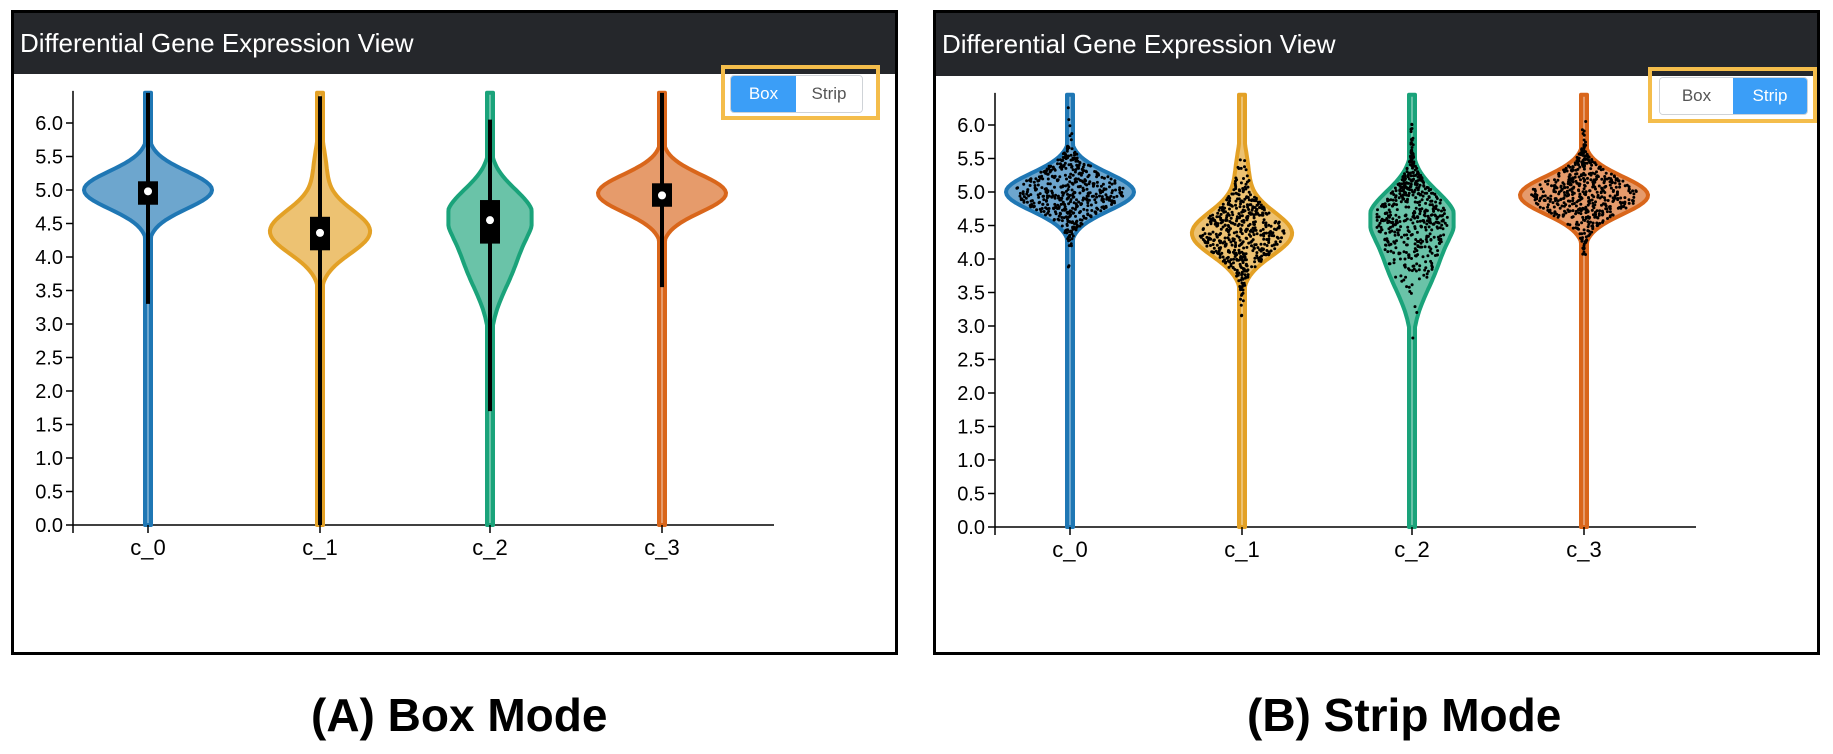 The image size is (1833, 754). Describe the element at coordinates (971, 126) in the screenshot. I see `y-tick-label: 6.0` at that location.